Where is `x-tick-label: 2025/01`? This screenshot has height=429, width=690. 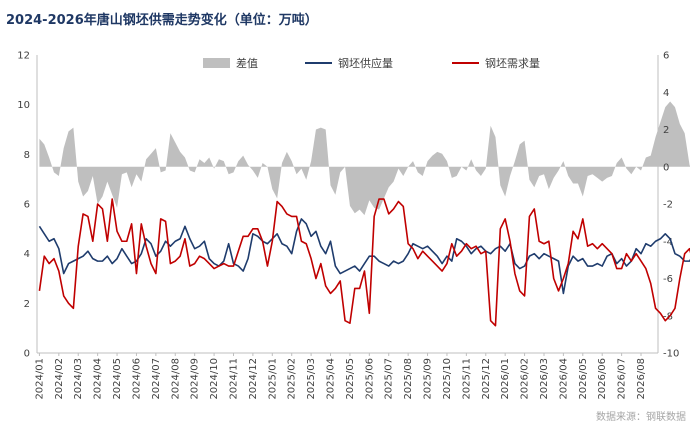 x-tick-label: 2025/01 is located at coordinates (272, 379).